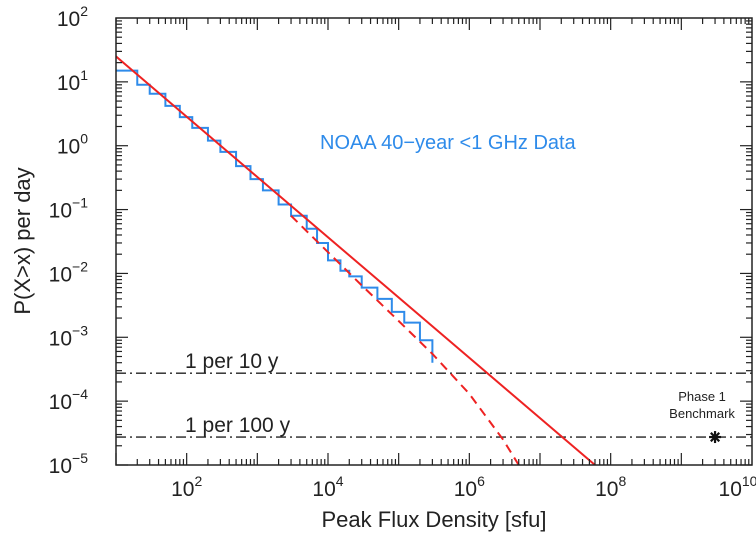 The image size is (756, 538). I want to click on x-tick-label: 10², so click(186, 487).